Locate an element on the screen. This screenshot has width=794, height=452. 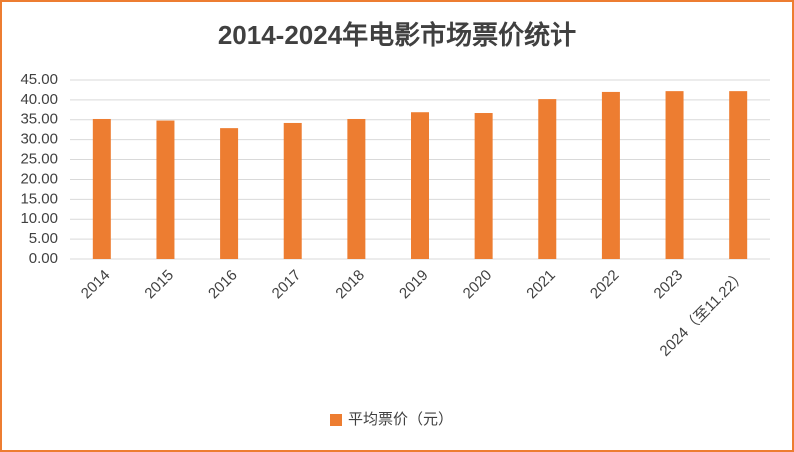
y-tick-label: 15.00 is located at coordinates (39, 198).